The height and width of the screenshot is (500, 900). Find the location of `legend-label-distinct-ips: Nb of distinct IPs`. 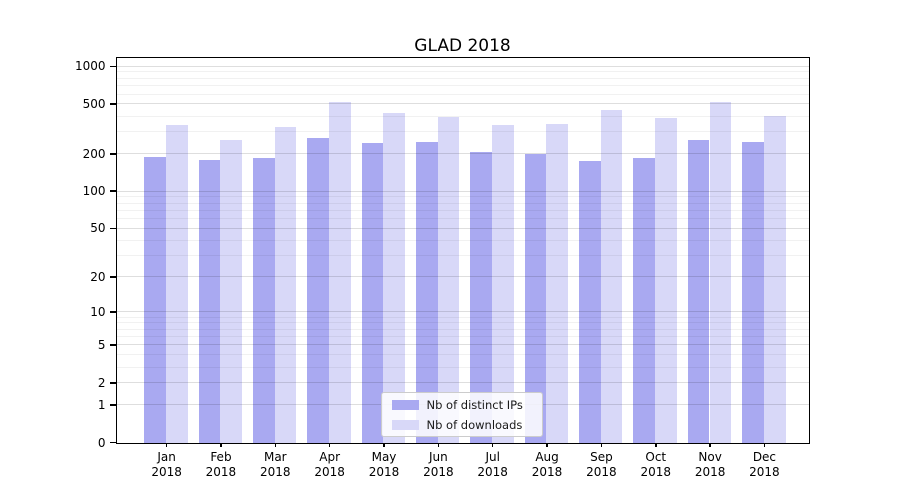

legend-label-distinct-ips: Nb of distinct IPs is located at coordinates (474, 404).